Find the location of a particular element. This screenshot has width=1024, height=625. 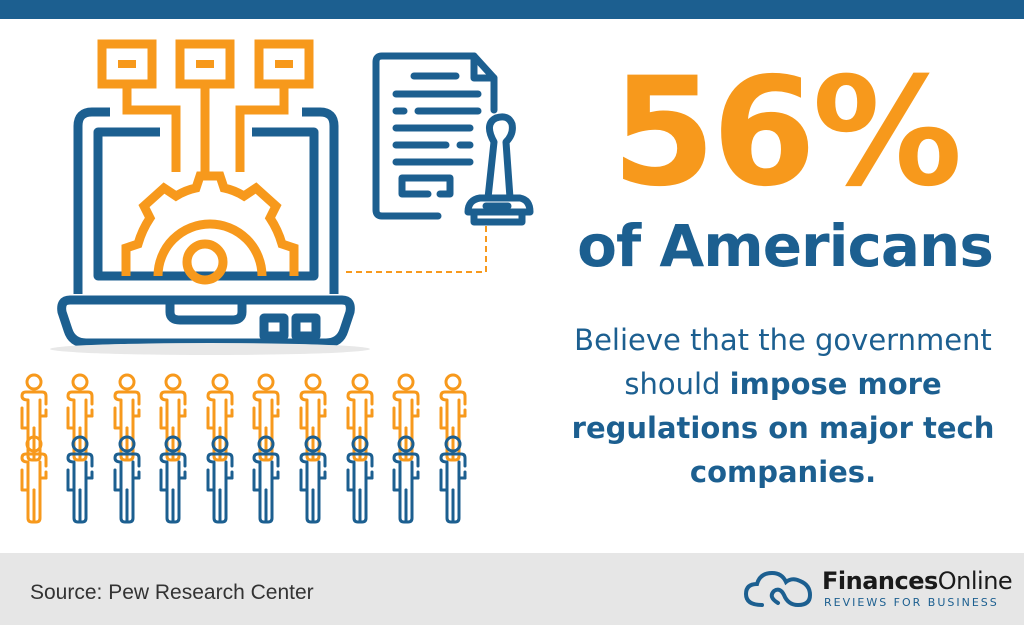

desc-line-2: should impose more is located at coordinates (783, 384).